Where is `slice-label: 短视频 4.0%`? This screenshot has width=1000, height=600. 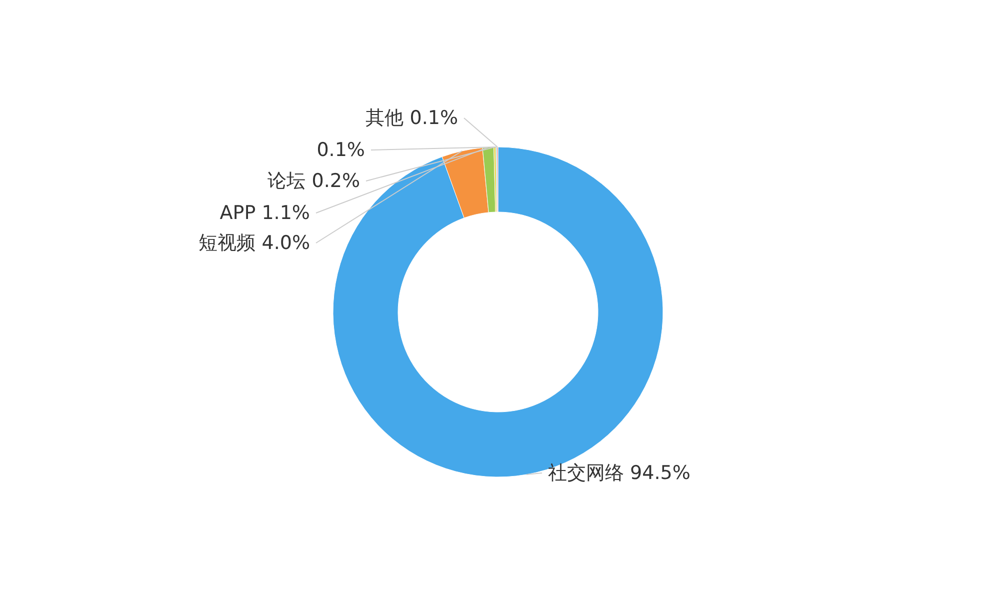 slice-label: 短视频 4.0% is located at coordinates (254, 243).